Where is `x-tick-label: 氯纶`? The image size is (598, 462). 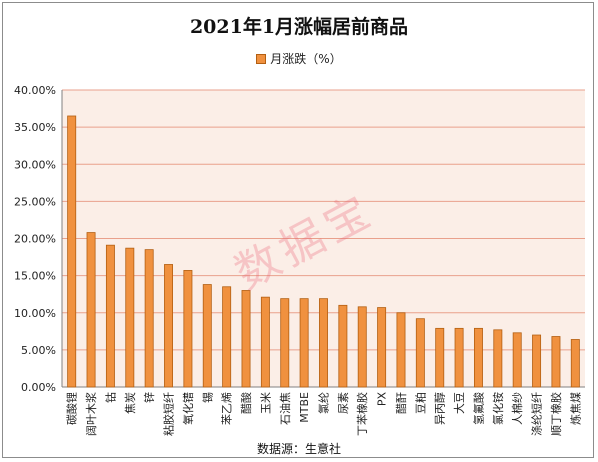 x-tick-label: 氯纶 is located at coordinates (324, 403).